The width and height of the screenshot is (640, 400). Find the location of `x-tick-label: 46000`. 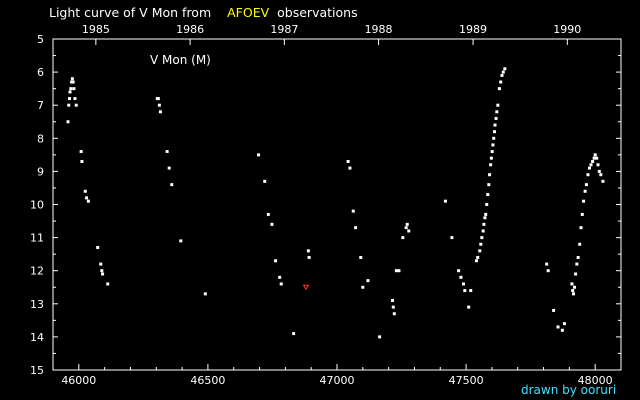

x-tick-label: 46000 is located at coordinates (78, 380).